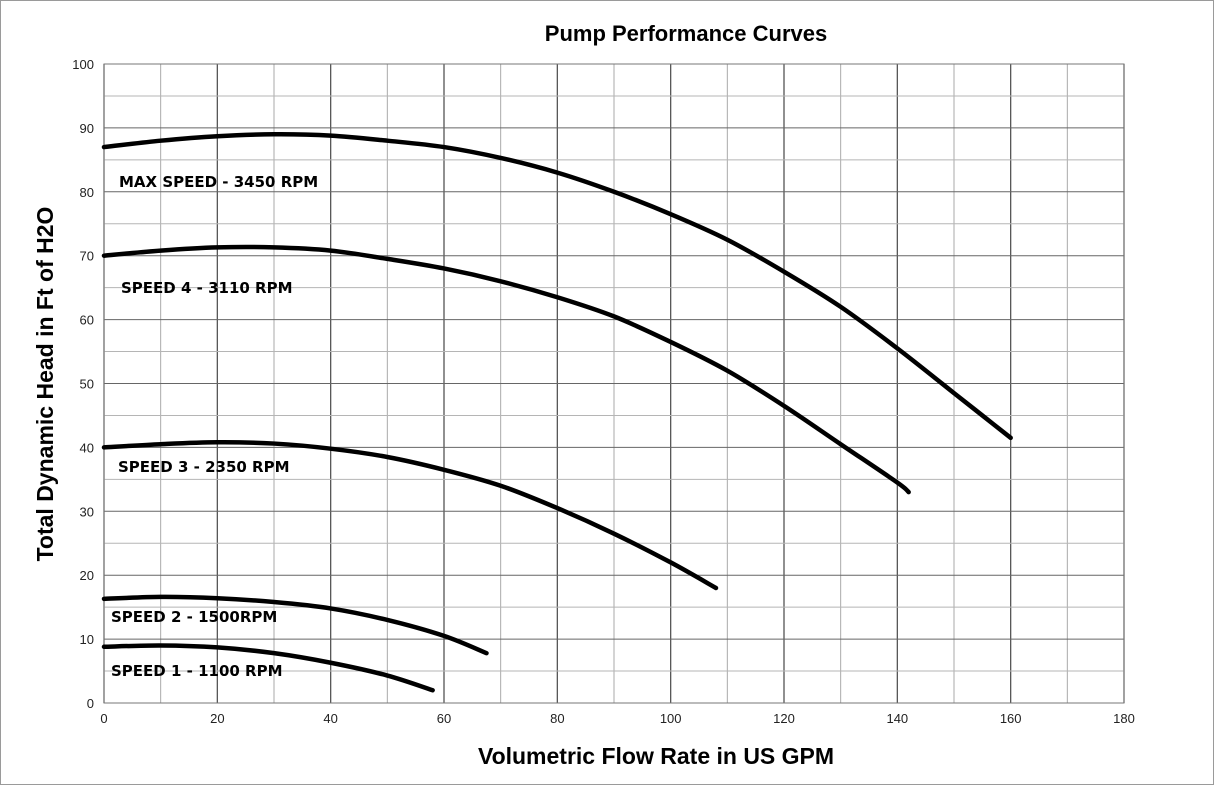 The width and height of the screenshot is (1214, 786). I want to click on y-tick-label: 50, so click(87, 384).